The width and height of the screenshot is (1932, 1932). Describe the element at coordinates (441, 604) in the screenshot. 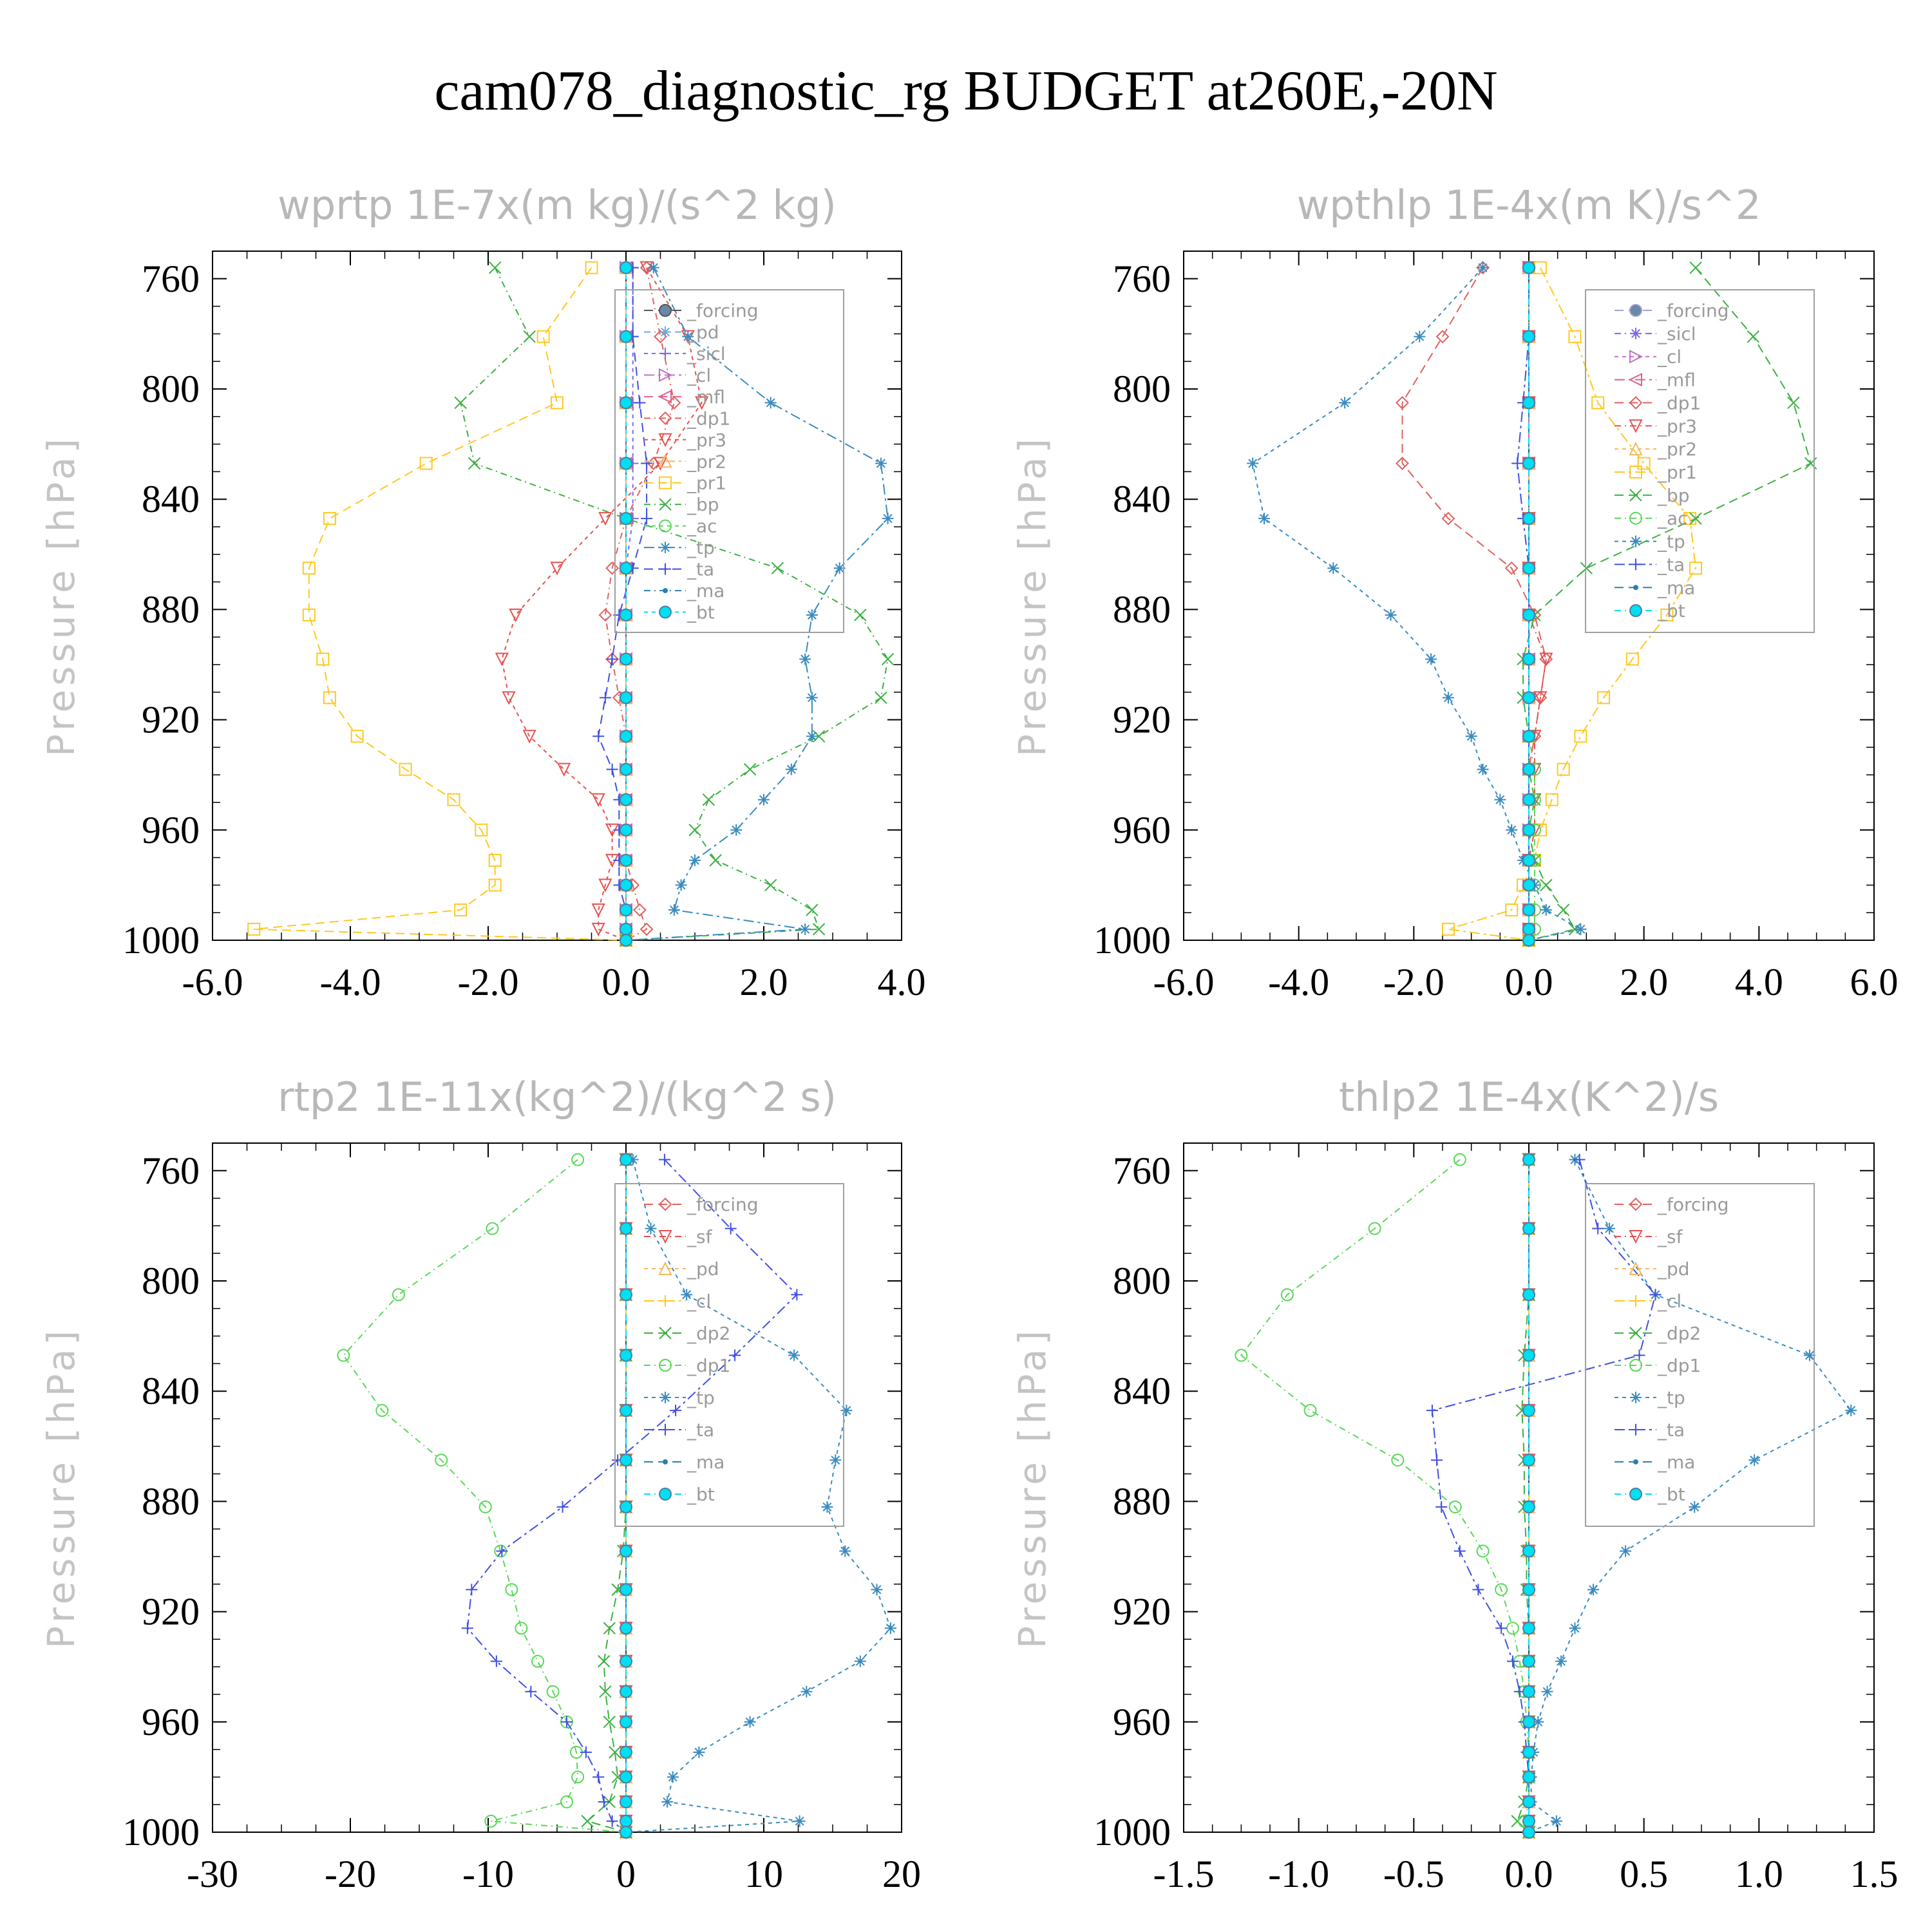

I see `series-line-pr1` at that location.